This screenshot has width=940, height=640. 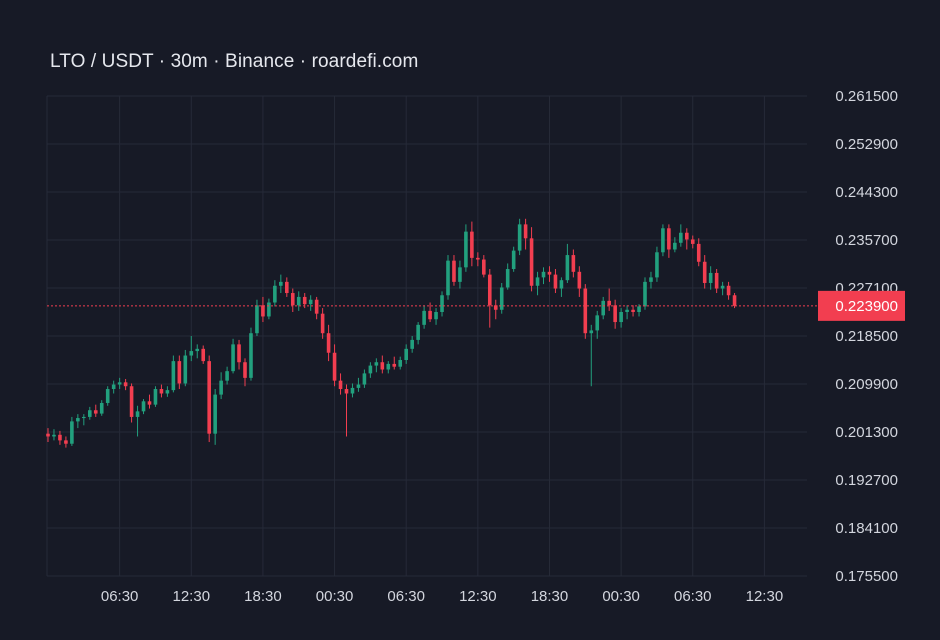 What do you see at coordinates (866, 96) in the screenshot?
I see `y-tick-label: 0.261500` at bounding box center [866, 96].